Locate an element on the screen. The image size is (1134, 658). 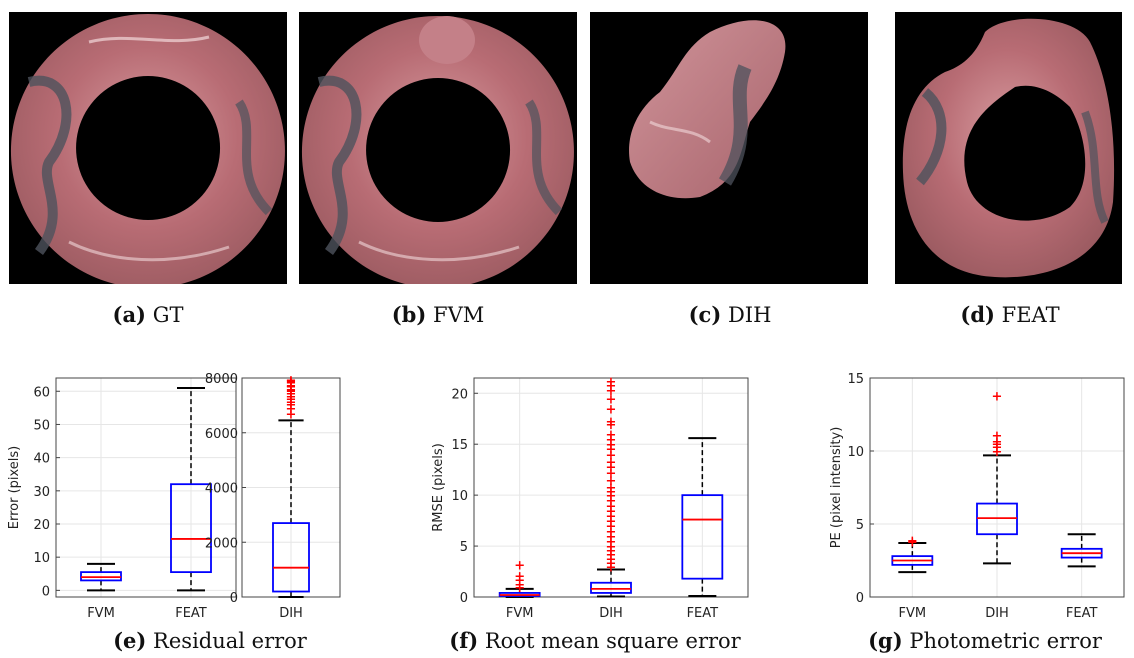
caption-c-tag: (c) is located at coordinates (705, 314).